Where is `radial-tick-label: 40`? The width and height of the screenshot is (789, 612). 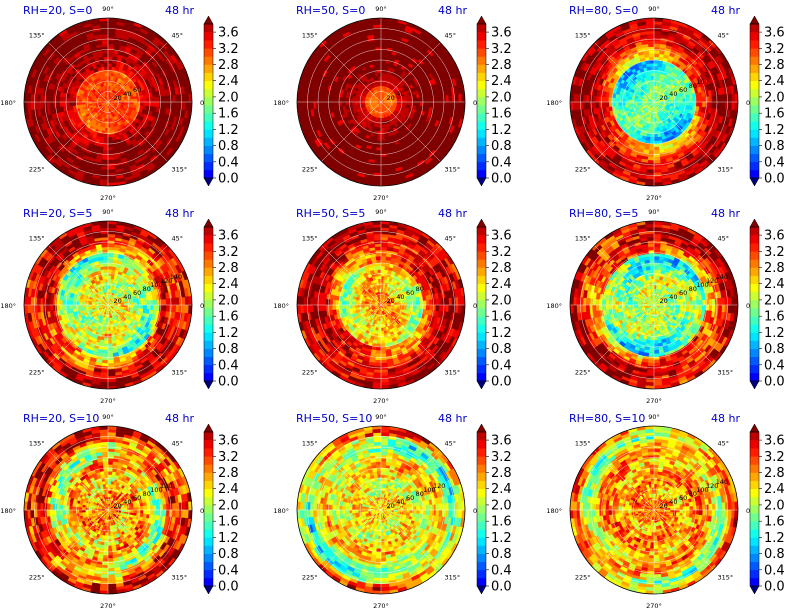 radial-tick-label: 40 is located at coordinates (673, 502).